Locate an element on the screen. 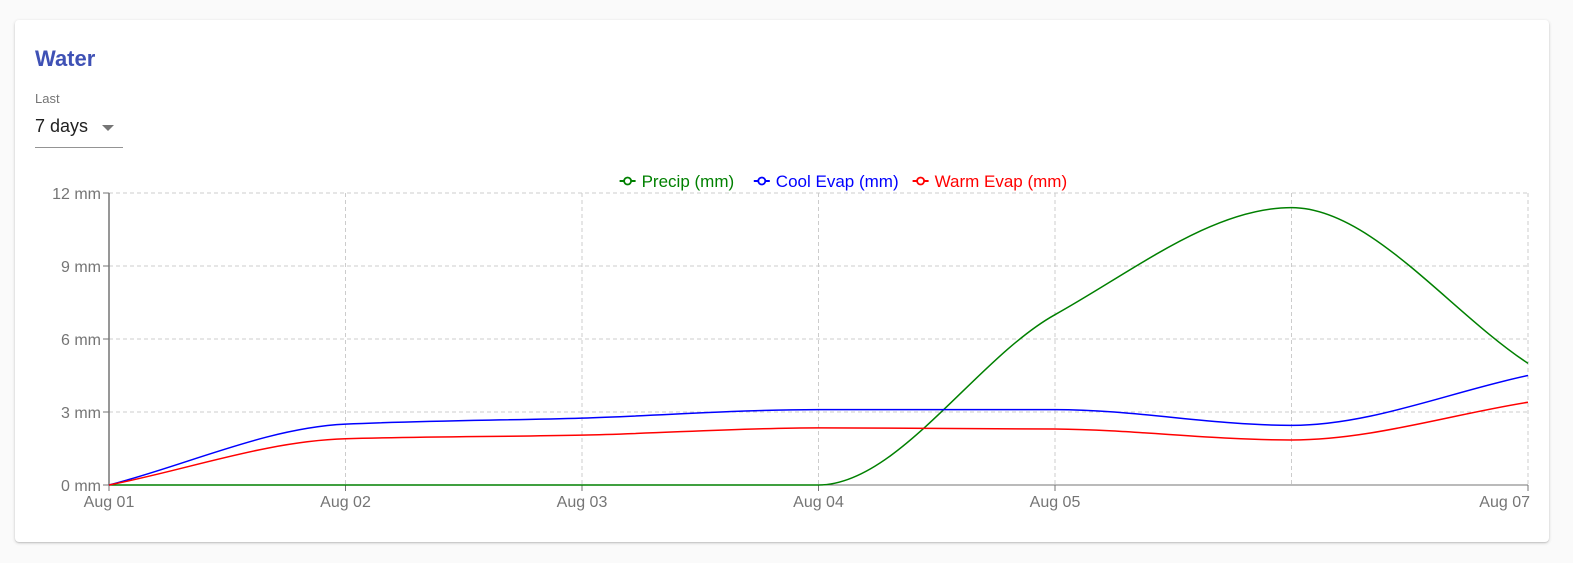  y-tick-label: 3 mm is located at coordinates (81, 413).